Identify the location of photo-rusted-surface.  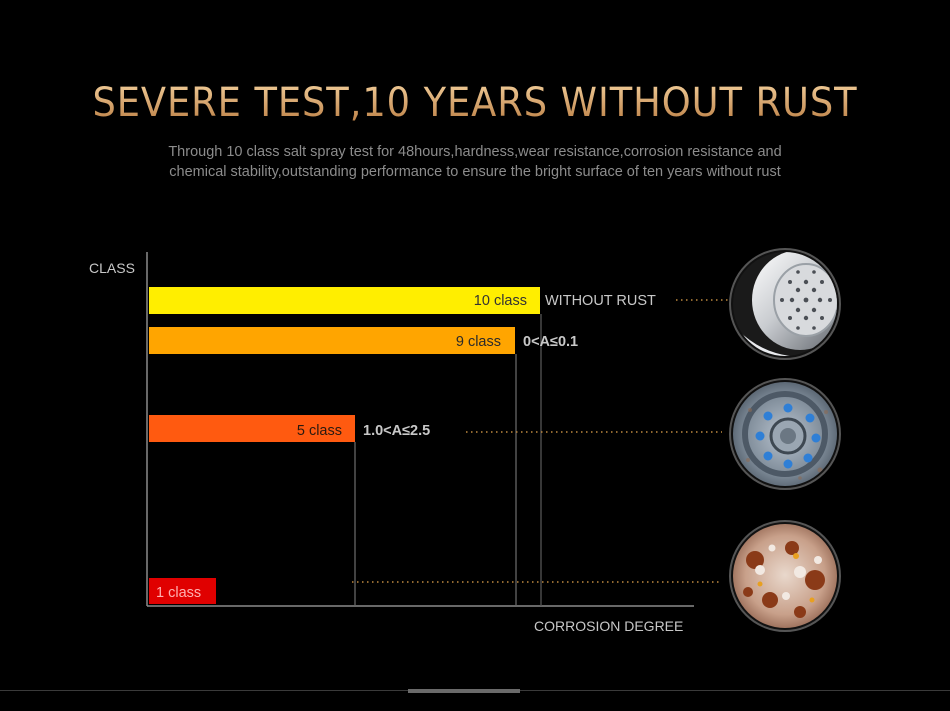
(785, 576).